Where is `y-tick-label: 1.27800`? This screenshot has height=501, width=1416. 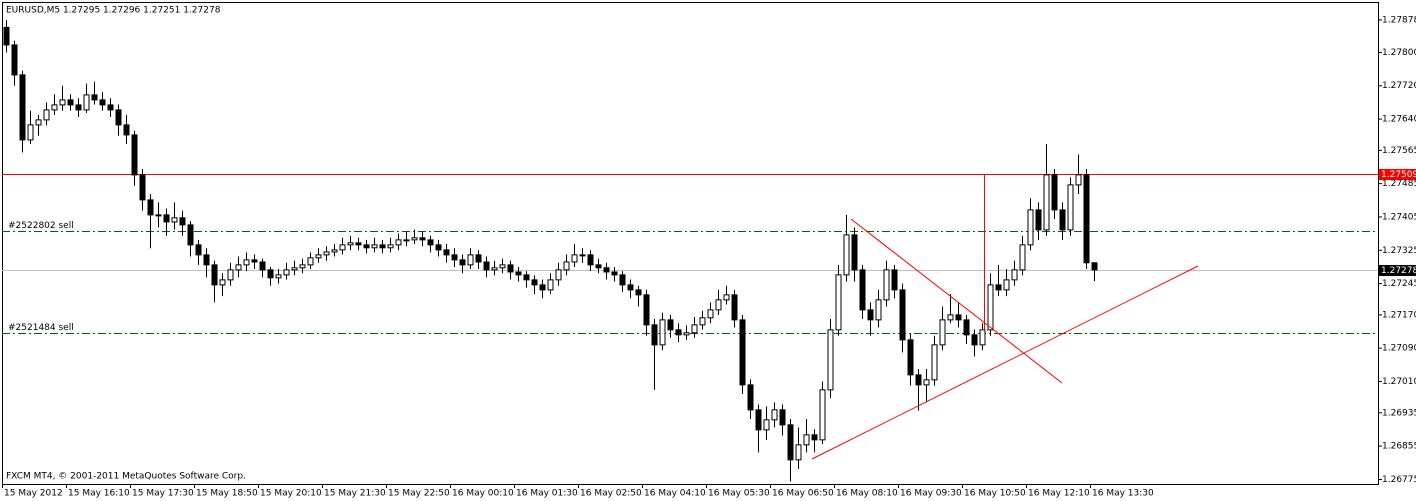 y-tick-label: 1.27800 is located at coordinates (1399, 53).